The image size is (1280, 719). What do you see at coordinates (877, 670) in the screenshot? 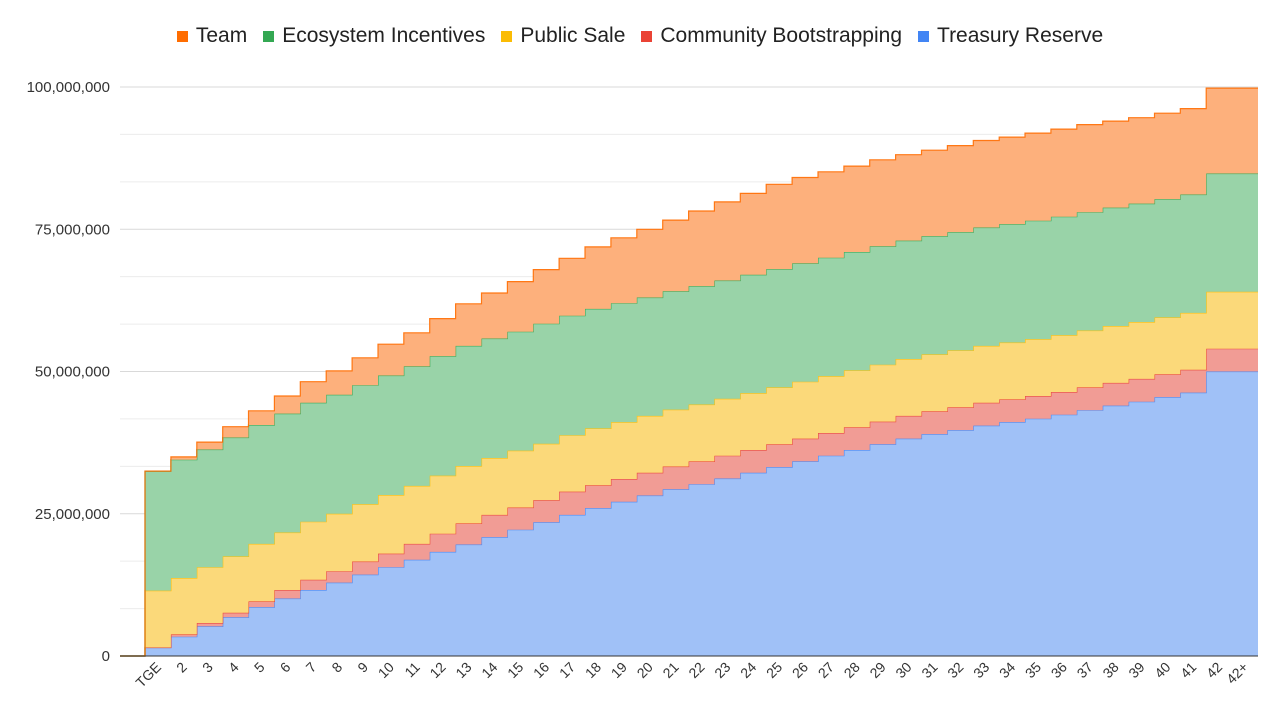
I see `x-tick-label: 29` at bounding box center [877, 670].